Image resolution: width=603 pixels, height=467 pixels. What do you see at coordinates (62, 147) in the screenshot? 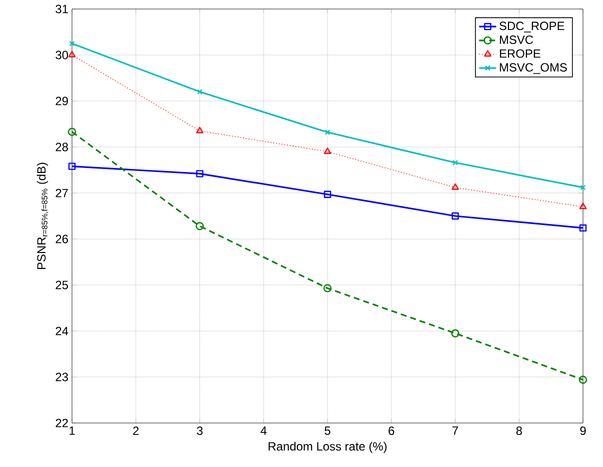
I see `y-tick-label: 28` at bounding box center [62, 147].